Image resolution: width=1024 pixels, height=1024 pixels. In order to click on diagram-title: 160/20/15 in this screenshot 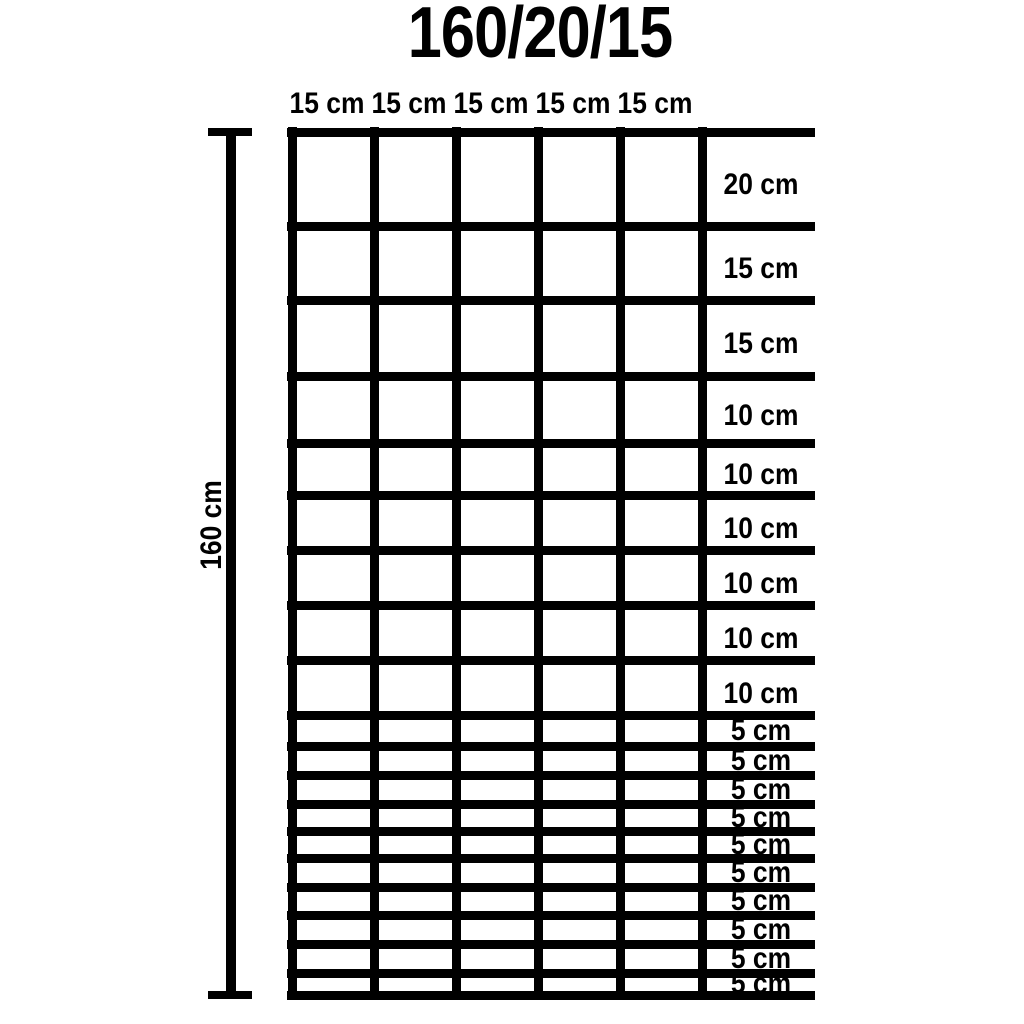, I will do `click(540, 36)`.